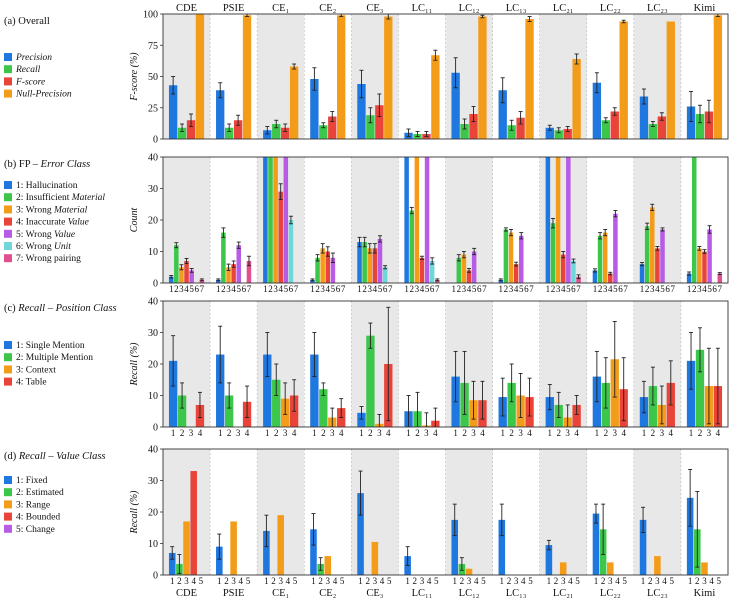  What do you see at coordinates (28, 70) in the screenshot?
I see `legend-entry: Recall` at bounding box center [28, 70].